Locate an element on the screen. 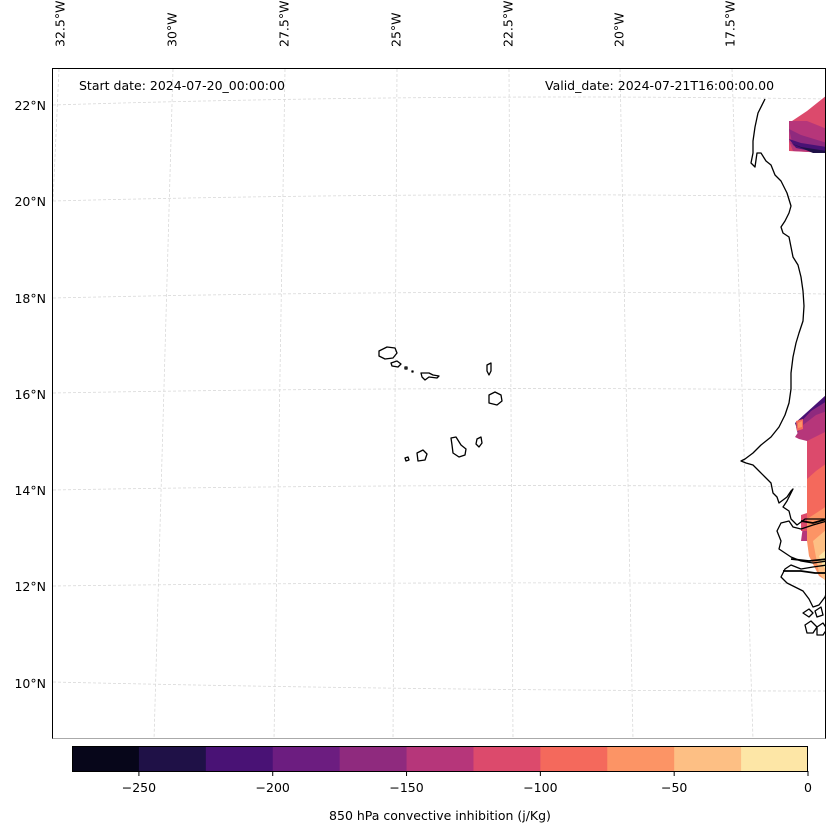 This screenshot has width=837, height=836. island-brava is located at coordinates (407, 459).